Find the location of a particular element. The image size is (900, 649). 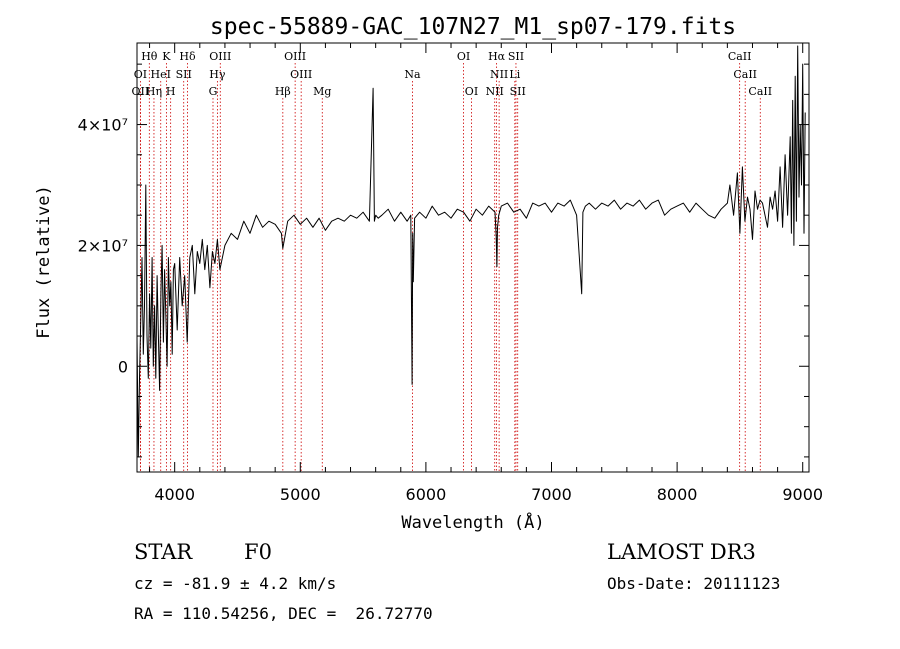

x-axis-label: Wavelength (Å) is located at coordinates (472, 522).